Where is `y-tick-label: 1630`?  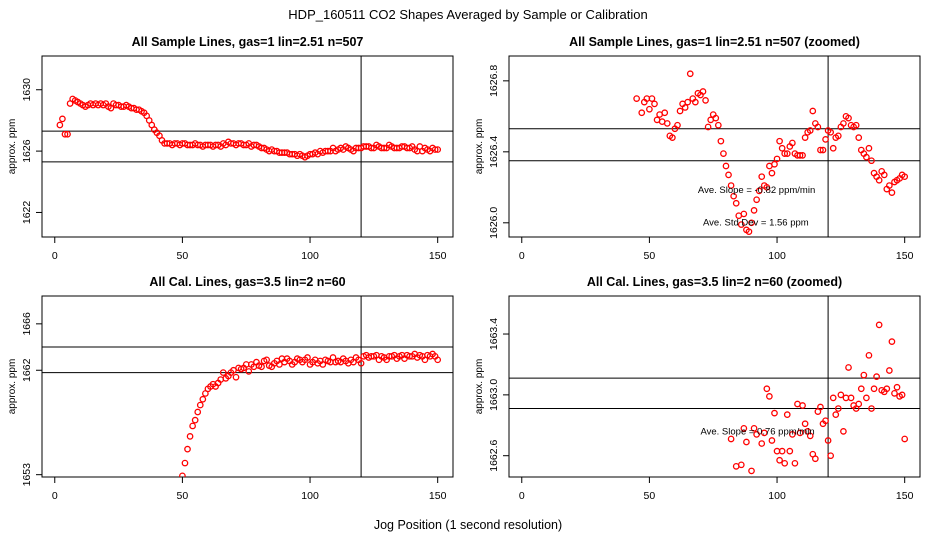
y-tick-label: 1630 is located at coordinates (27, 90).